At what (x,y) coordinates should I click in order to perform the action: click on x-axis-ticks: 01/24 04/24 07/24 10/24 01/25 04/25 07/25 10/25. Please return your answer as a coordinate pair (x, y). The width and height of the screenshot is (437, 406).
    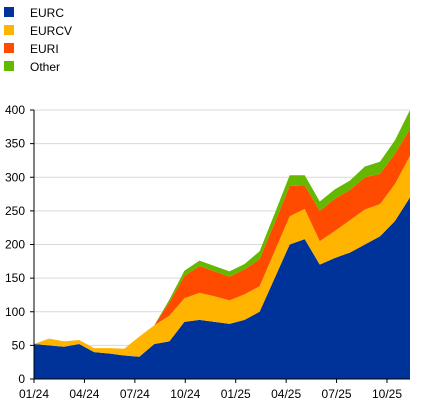
    Looking at the image, I should click on (210, 390).